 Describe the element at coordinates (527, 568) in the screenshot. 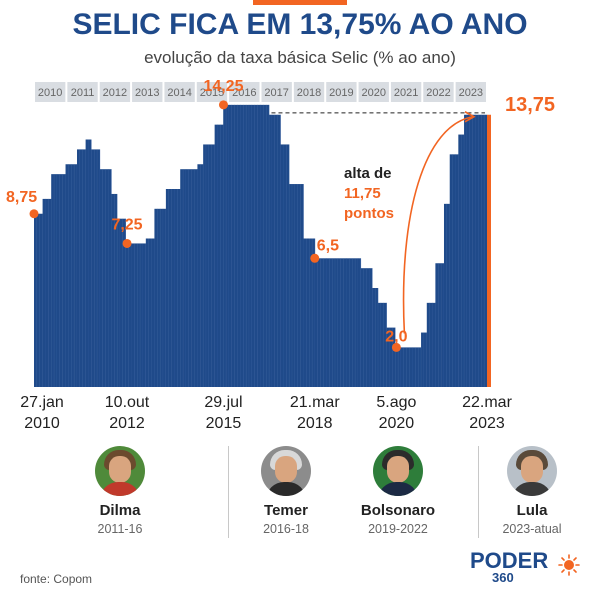

I see `poder360-logo: PODER 360` at that location.